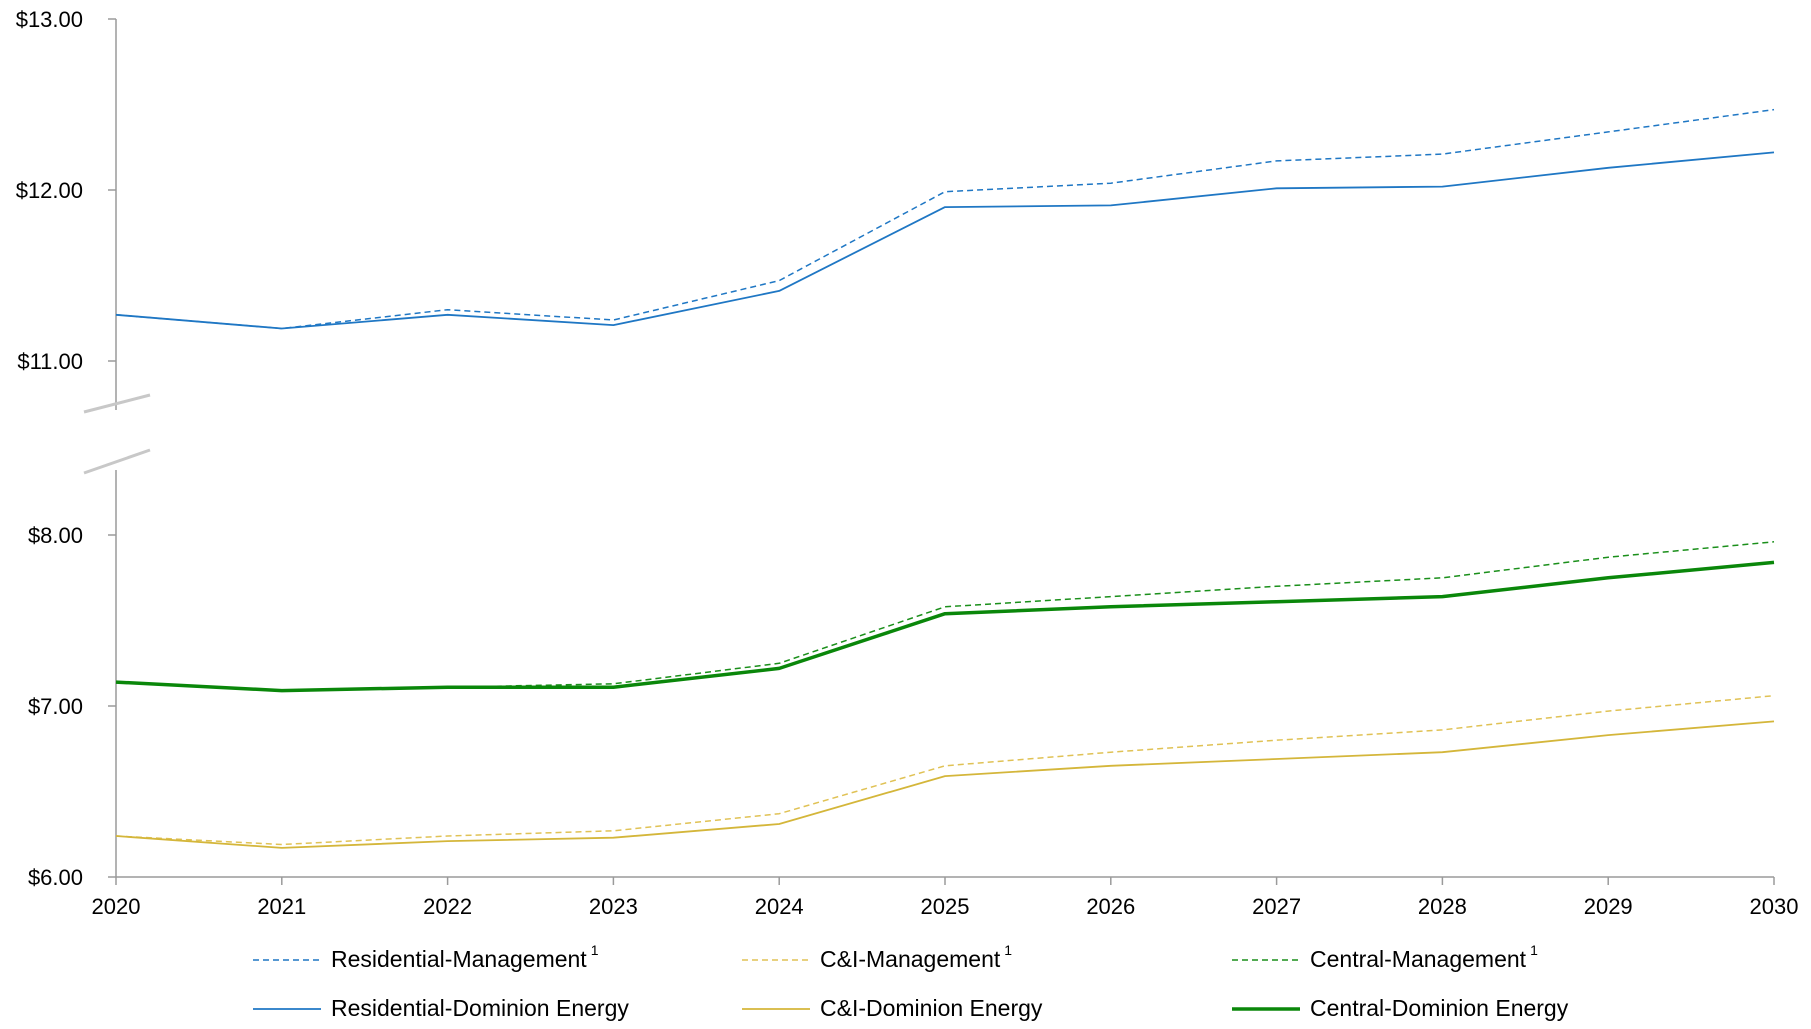  I want to click on y-tick-label: $11.00, so click(50, 361).